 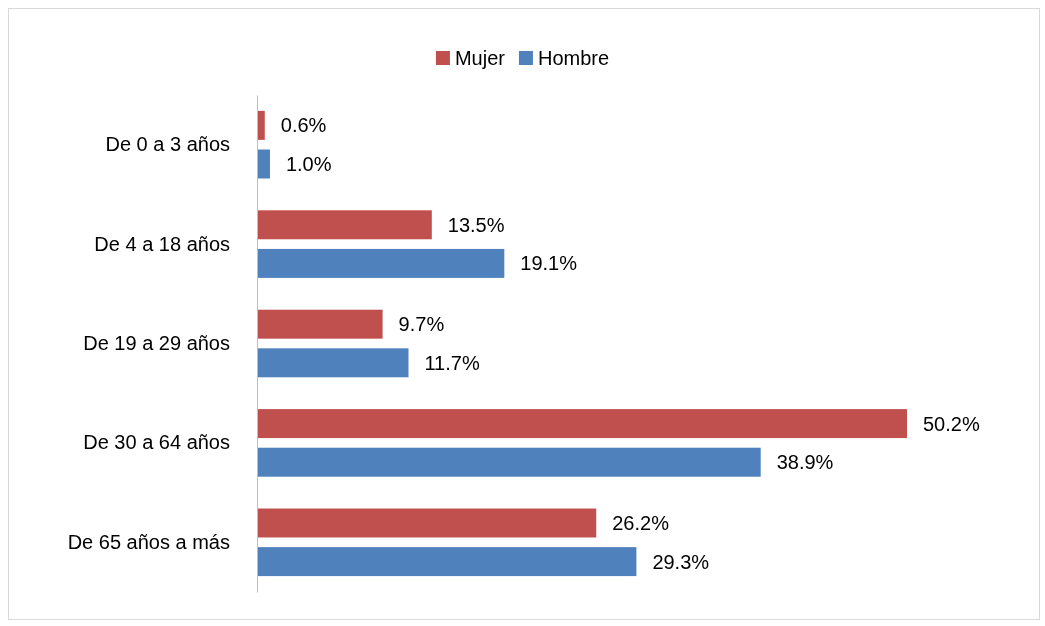 What do you see at coordinates (156, 342) in the screenshot?
I see `y-tick-label: De 19 a 29 años` at bounding box center [156, 342].